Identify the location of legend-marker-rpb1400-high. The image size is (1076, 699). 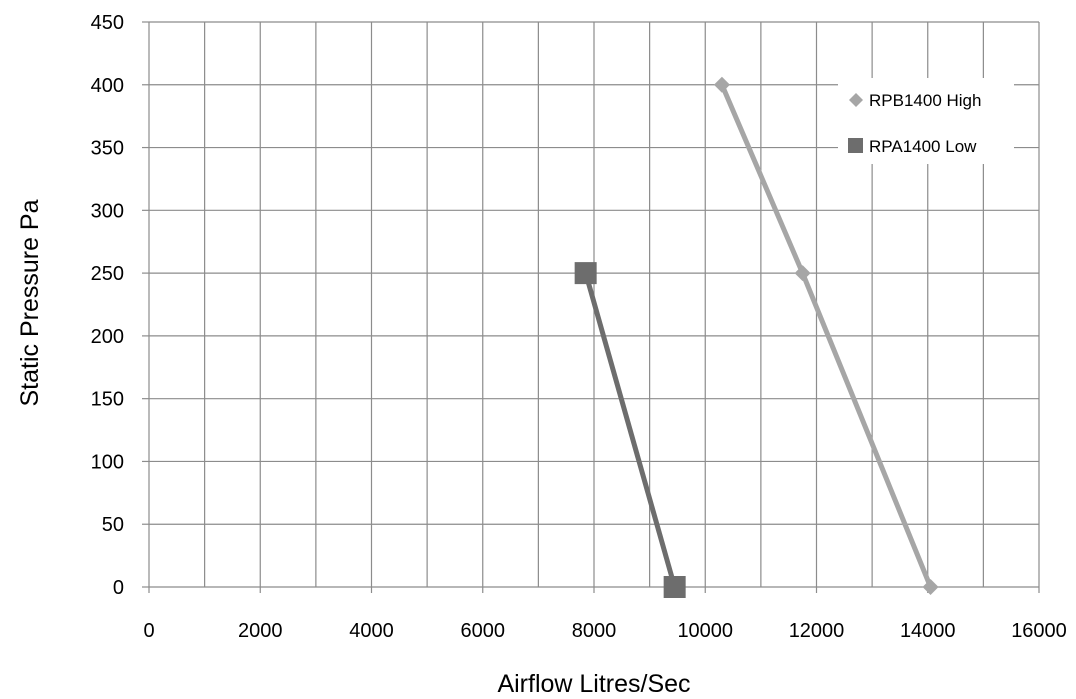
(856, 100).